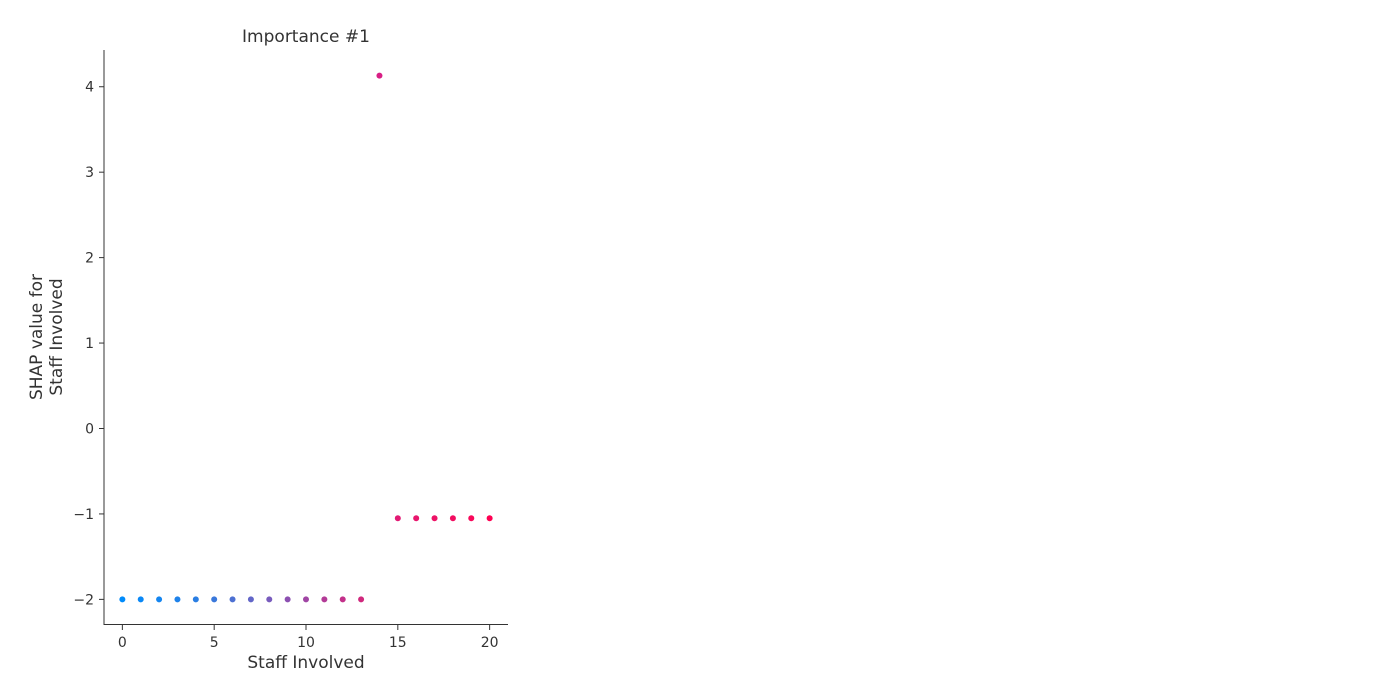  I want to click on x-tick-label: 15, so click(398, 643).